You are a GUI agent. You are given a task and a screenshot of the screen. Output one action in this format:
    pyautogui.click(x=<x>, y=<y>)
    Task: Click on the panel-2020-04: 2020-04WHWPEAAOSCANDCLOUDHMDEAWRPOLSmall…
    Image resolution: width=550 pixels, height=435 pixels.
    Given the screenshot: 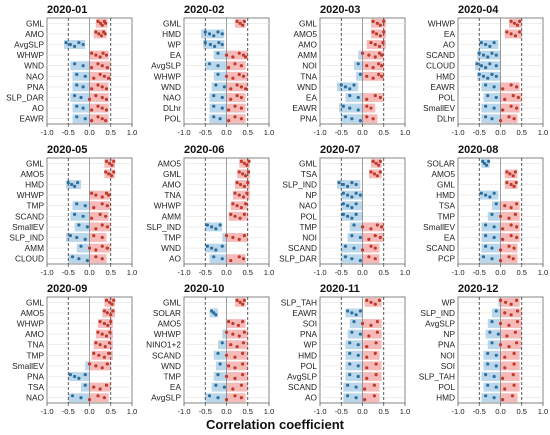 What is the action you would take?
    pyautogui.click(x=485, y=70)
    